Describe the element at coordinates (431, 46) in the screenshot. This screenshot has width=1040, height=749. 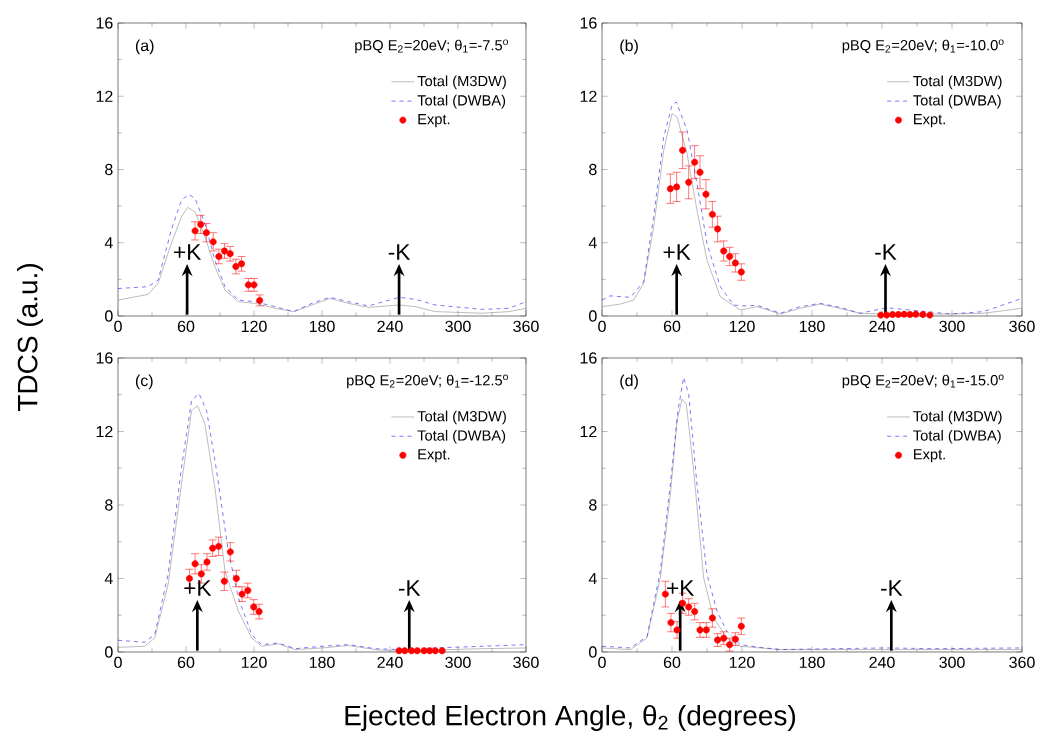
I see `text: pBQ E$_{2}$=20eV; θ$_{1}$=-7.5$^{o}$` at that location.